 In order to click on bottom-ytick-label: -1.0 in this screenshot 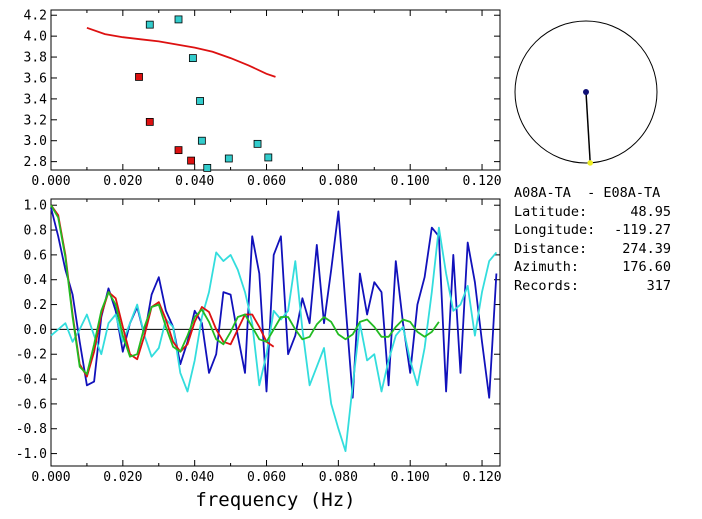, I will do `click(31, 454)`.